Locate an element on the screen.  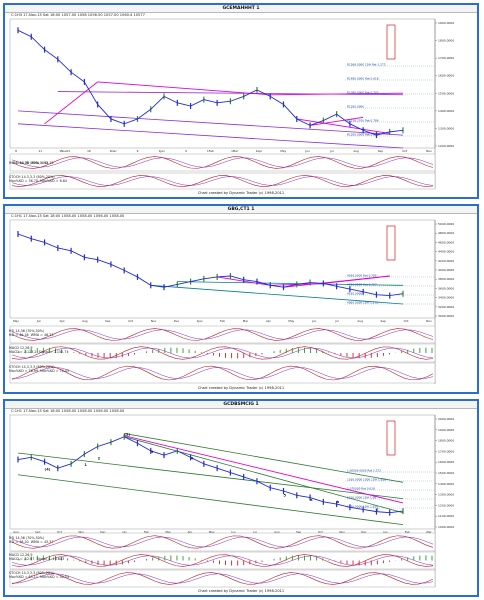
time-tick-label: Nov is located at coordinates (81, 532).